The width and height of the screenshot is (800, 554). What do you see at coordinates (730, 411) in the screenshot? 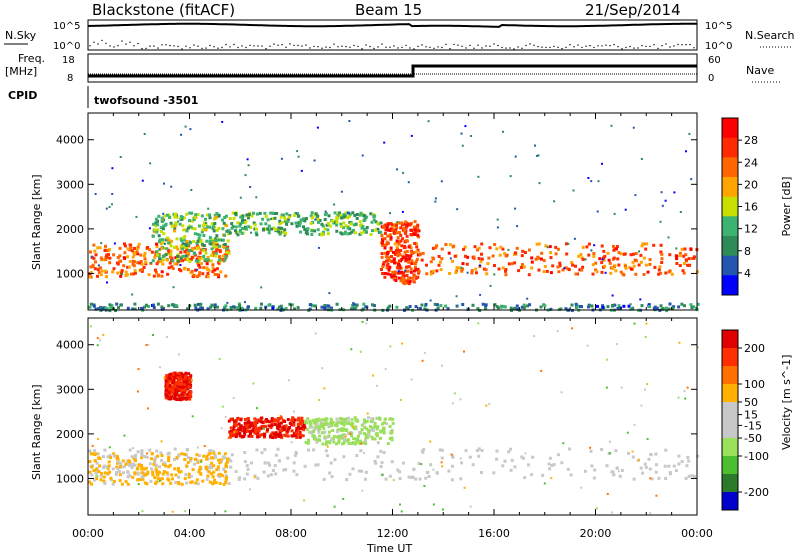
I see `colorbar-segment` at bounding box center [730, 411].